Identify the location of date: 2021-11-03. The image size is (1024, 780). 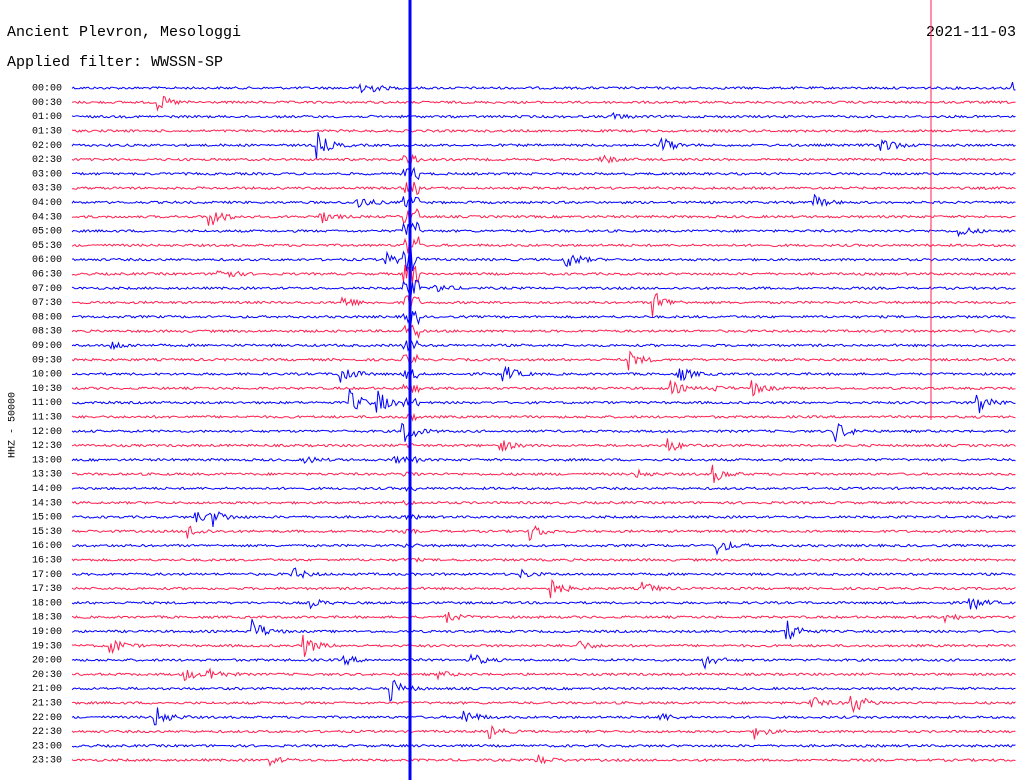
(971, 32).